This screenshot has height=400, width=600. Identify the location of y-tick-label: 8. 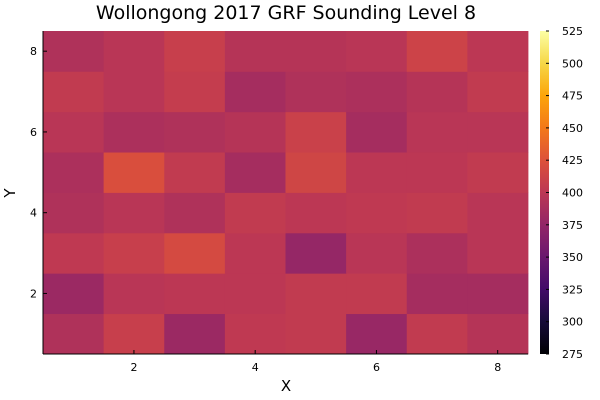
(33, 51).